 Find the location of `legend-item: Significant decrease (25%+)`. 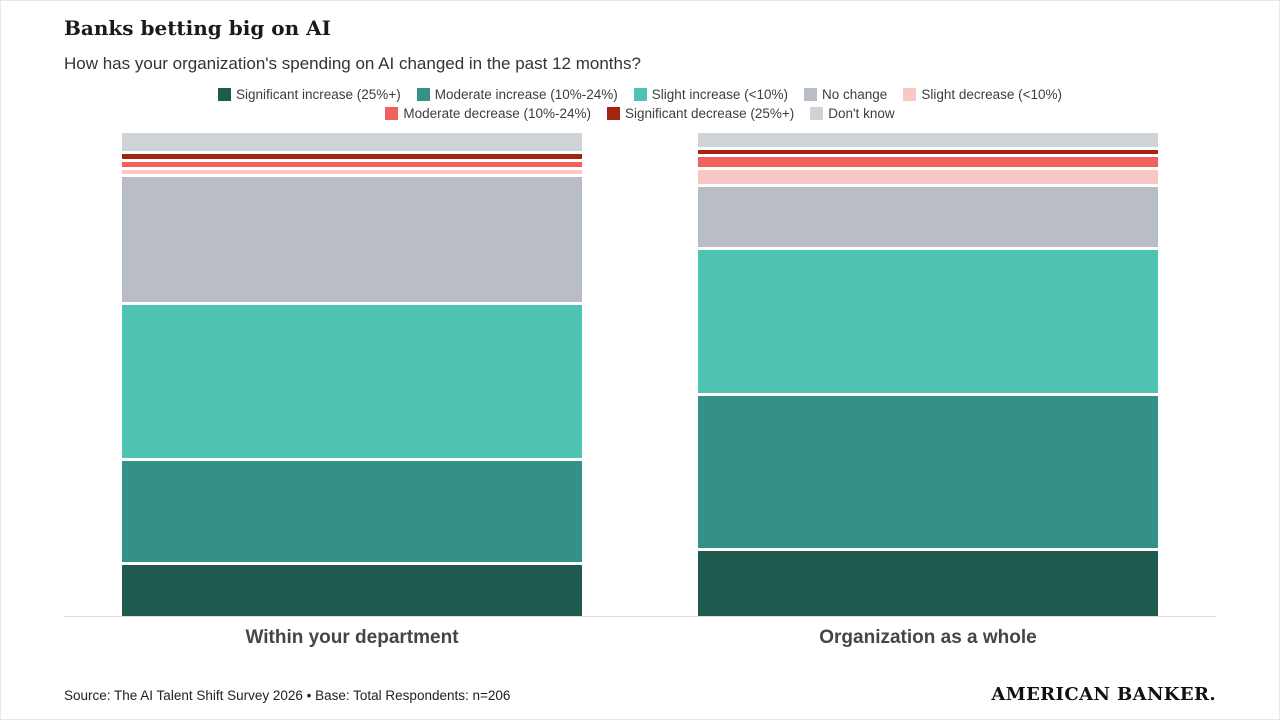

legend-item: Significant decrease (25%+) is located at coordinates (700, 113).